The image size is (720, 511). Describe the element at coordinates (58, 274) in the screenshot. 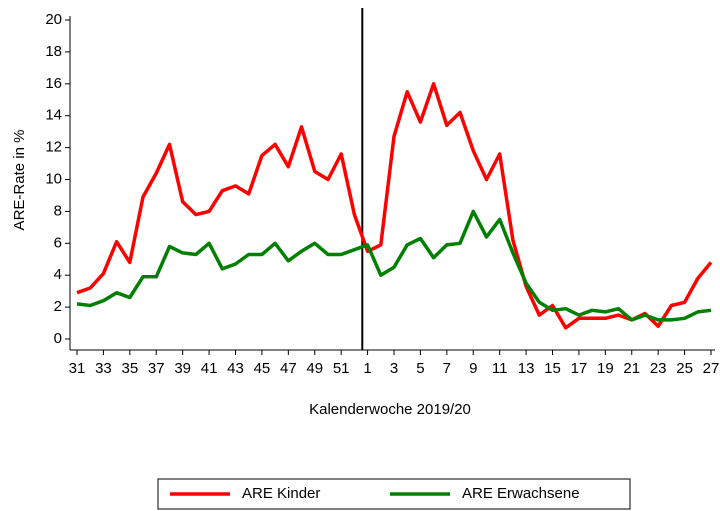

I see `y-tick-label: 4` at that location.